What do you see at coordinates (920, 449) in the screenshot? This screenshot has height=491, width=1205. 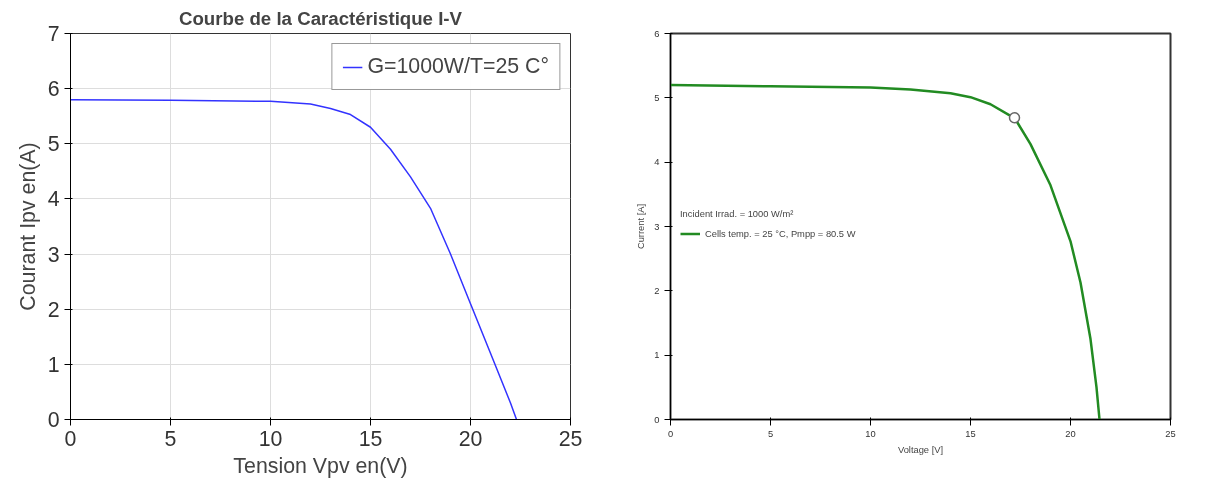 I see `x-axis-title: Voltage [V]` at bounding box center [920, 449].